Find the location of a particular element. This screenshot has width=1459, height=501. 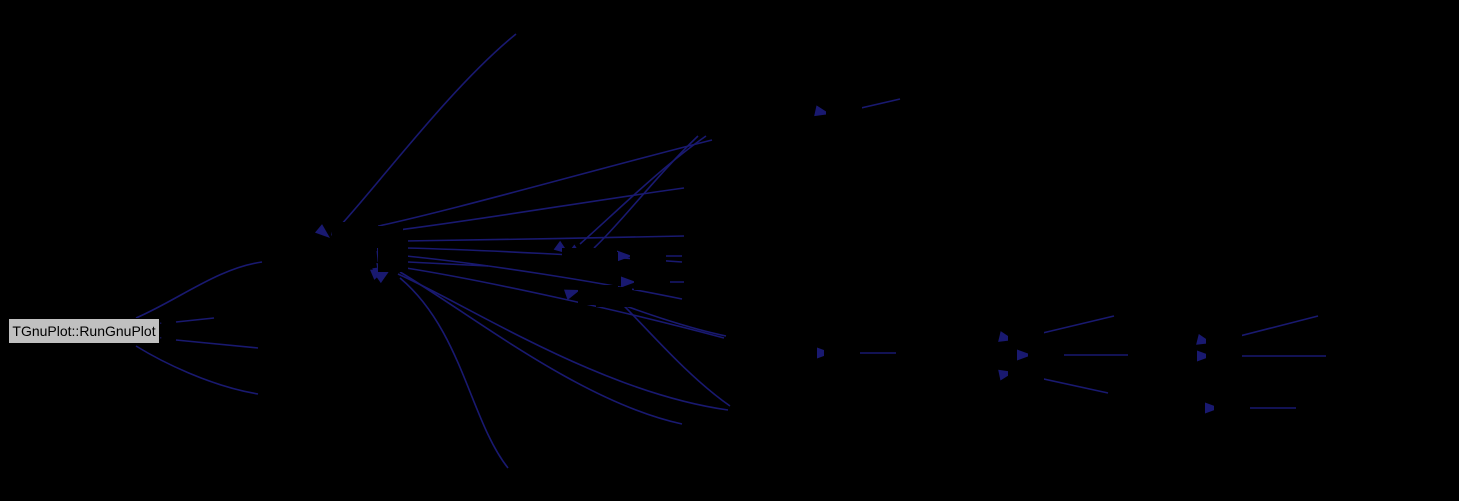

graph-node-focus: TGnuPlot::RunGnuPlot is located at coordinates (84, 331).